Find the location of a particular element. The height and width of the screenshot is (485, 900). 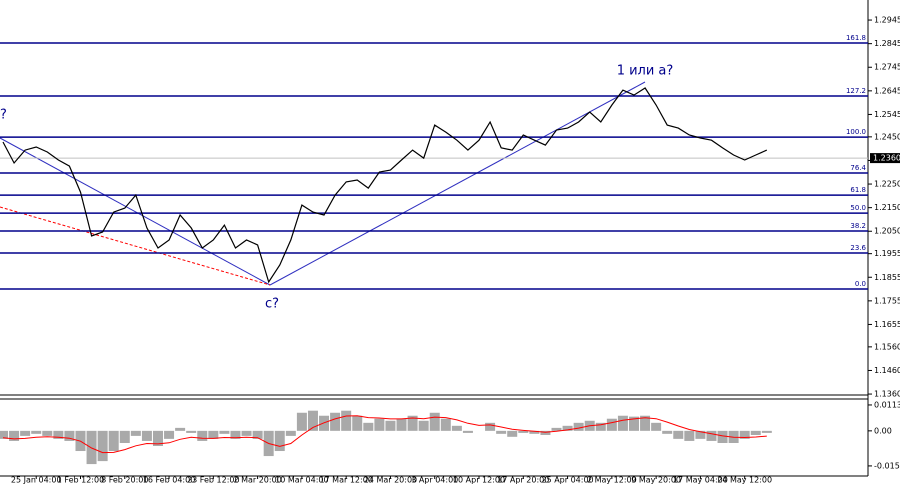

fib-level-label: 38.2 is located at coordinates (858, 226).